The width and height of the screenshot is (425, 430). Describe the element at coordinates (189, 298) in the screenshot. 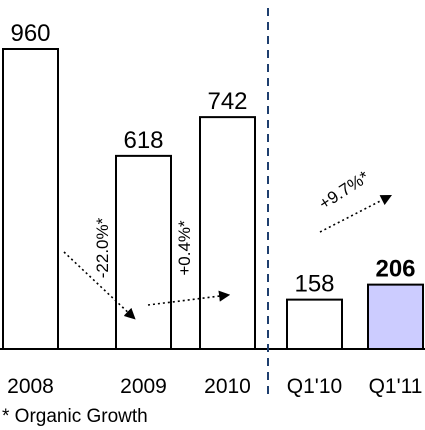

I see `growth-2-arrow` at that location.